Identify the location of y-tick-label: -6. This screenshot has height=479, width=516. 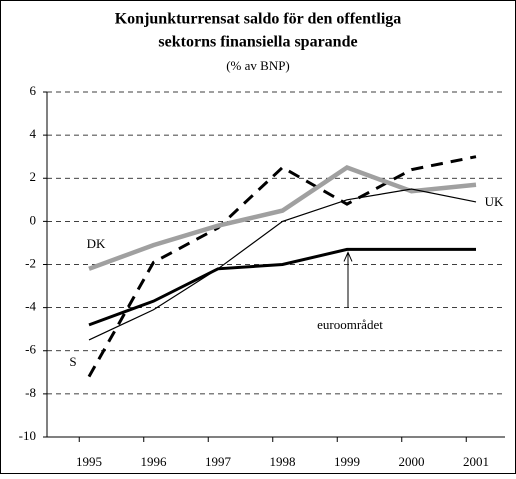
(30, 349).